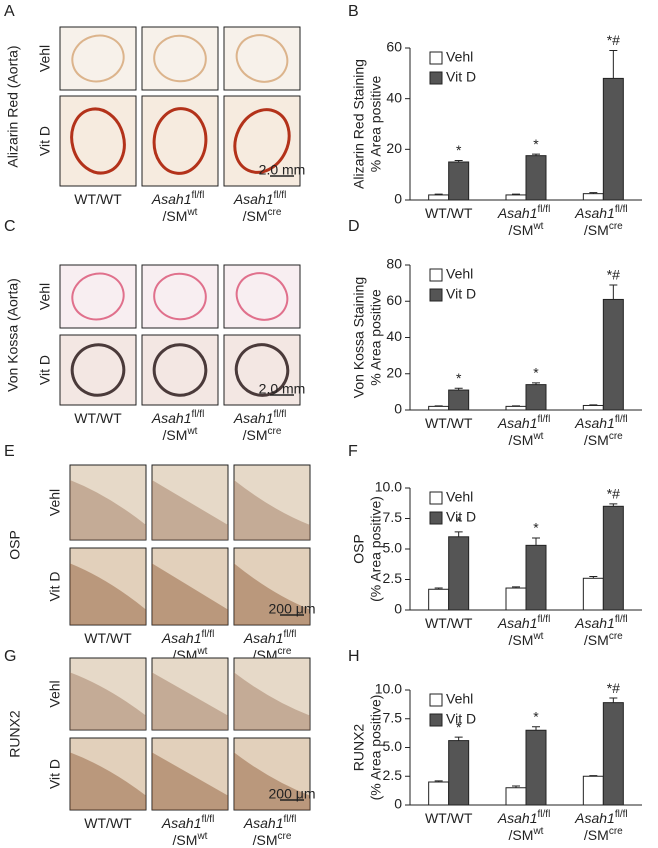 The height and width of the screenshot is (848, 658). What do you see at coordinates (359, 748) in the screenshot?
I see `y-axis-label: RUNX2` at bounding box center [359, 748].